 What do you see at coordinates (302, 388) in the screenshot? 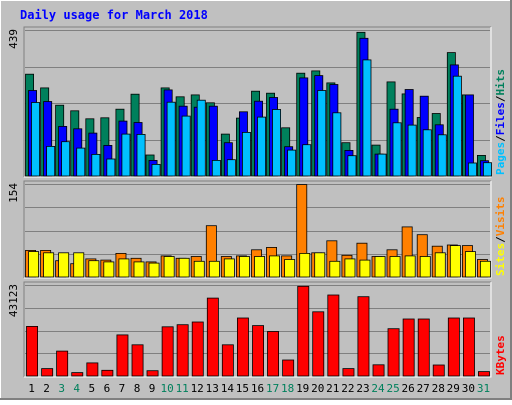
I see `x-tick-label-day-19: 19` at bounding box center [302, 388].